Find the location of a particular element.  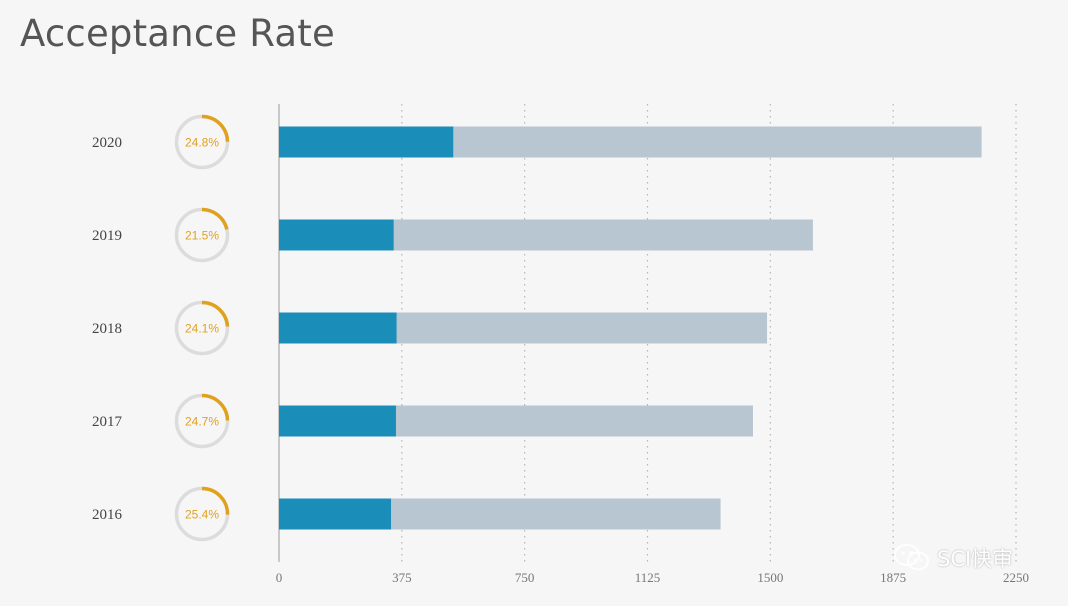

year-label-2020: 2020 is located at coordinates (107, 143).